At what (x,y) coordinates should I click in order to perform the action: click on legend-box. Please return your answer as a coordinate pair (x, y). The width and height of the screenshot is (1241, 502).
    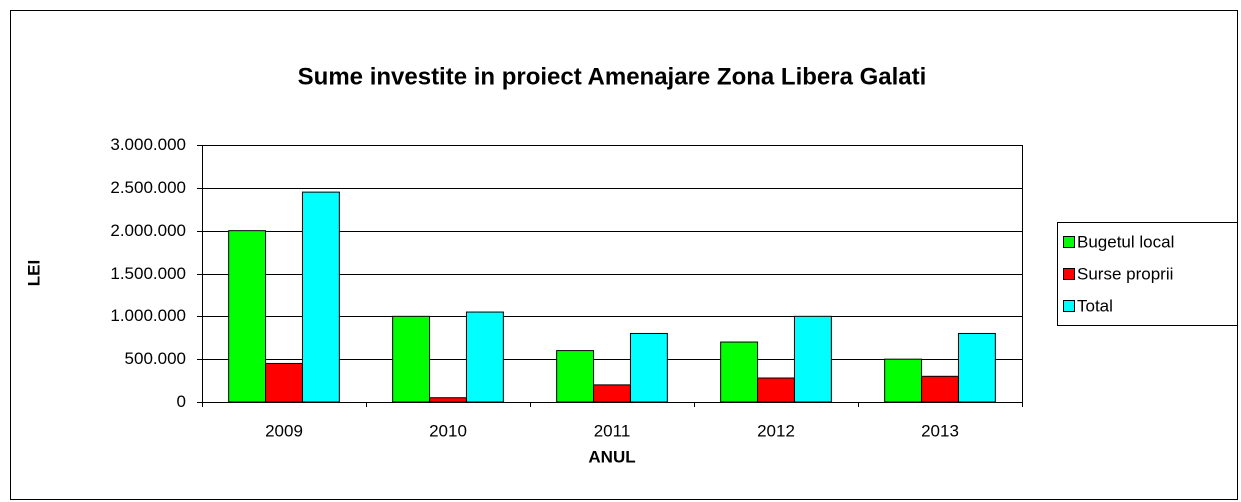
    Looking at the image, I should click on (1147, 274).